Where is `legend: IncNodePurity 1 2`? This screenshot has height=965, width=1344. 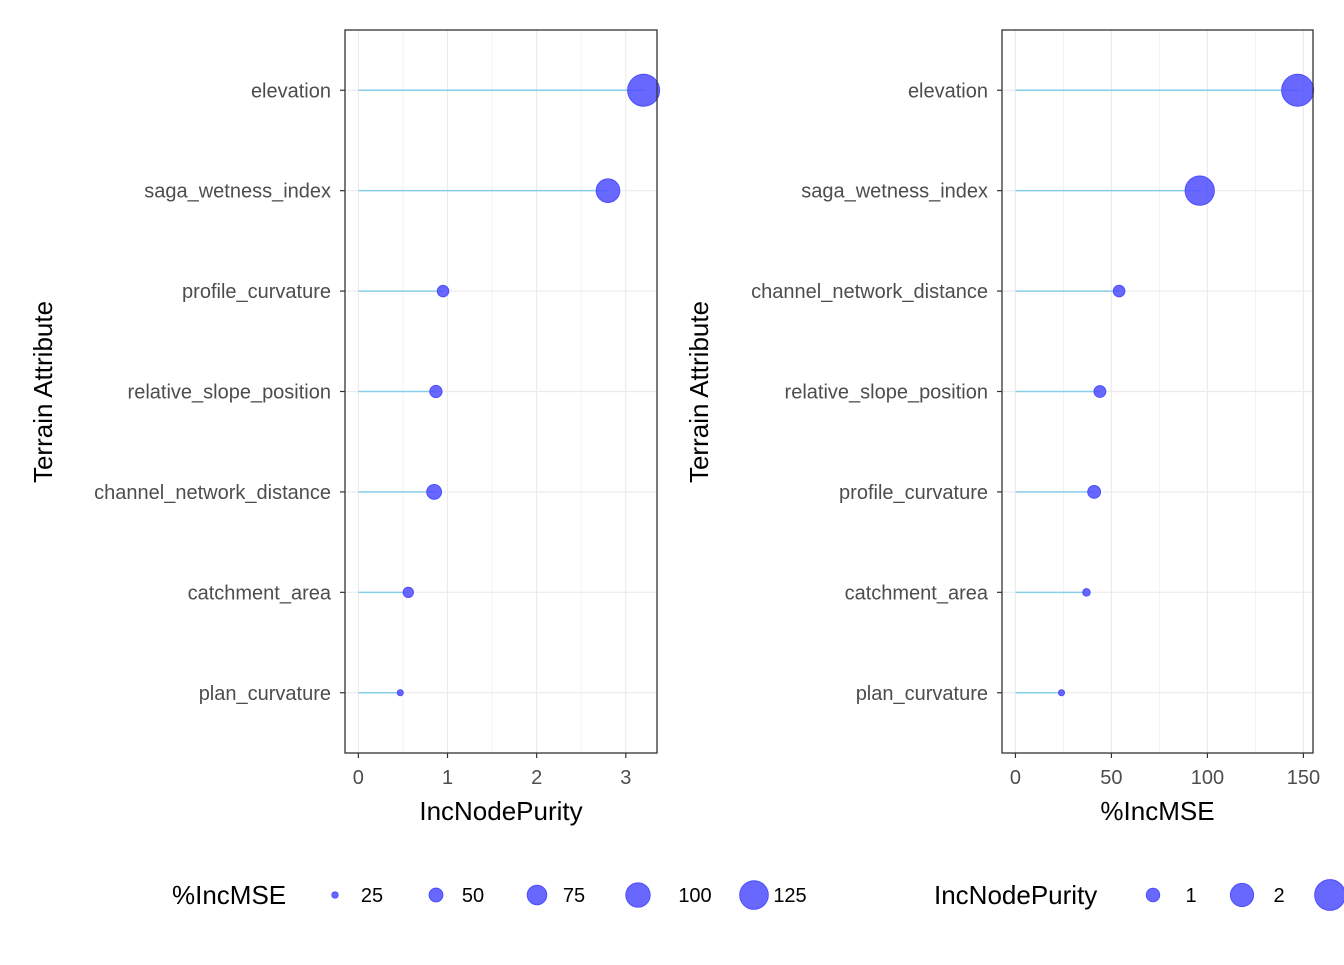
legend: IncNodePurity 1 2 is located at coordinates (1139, 895).